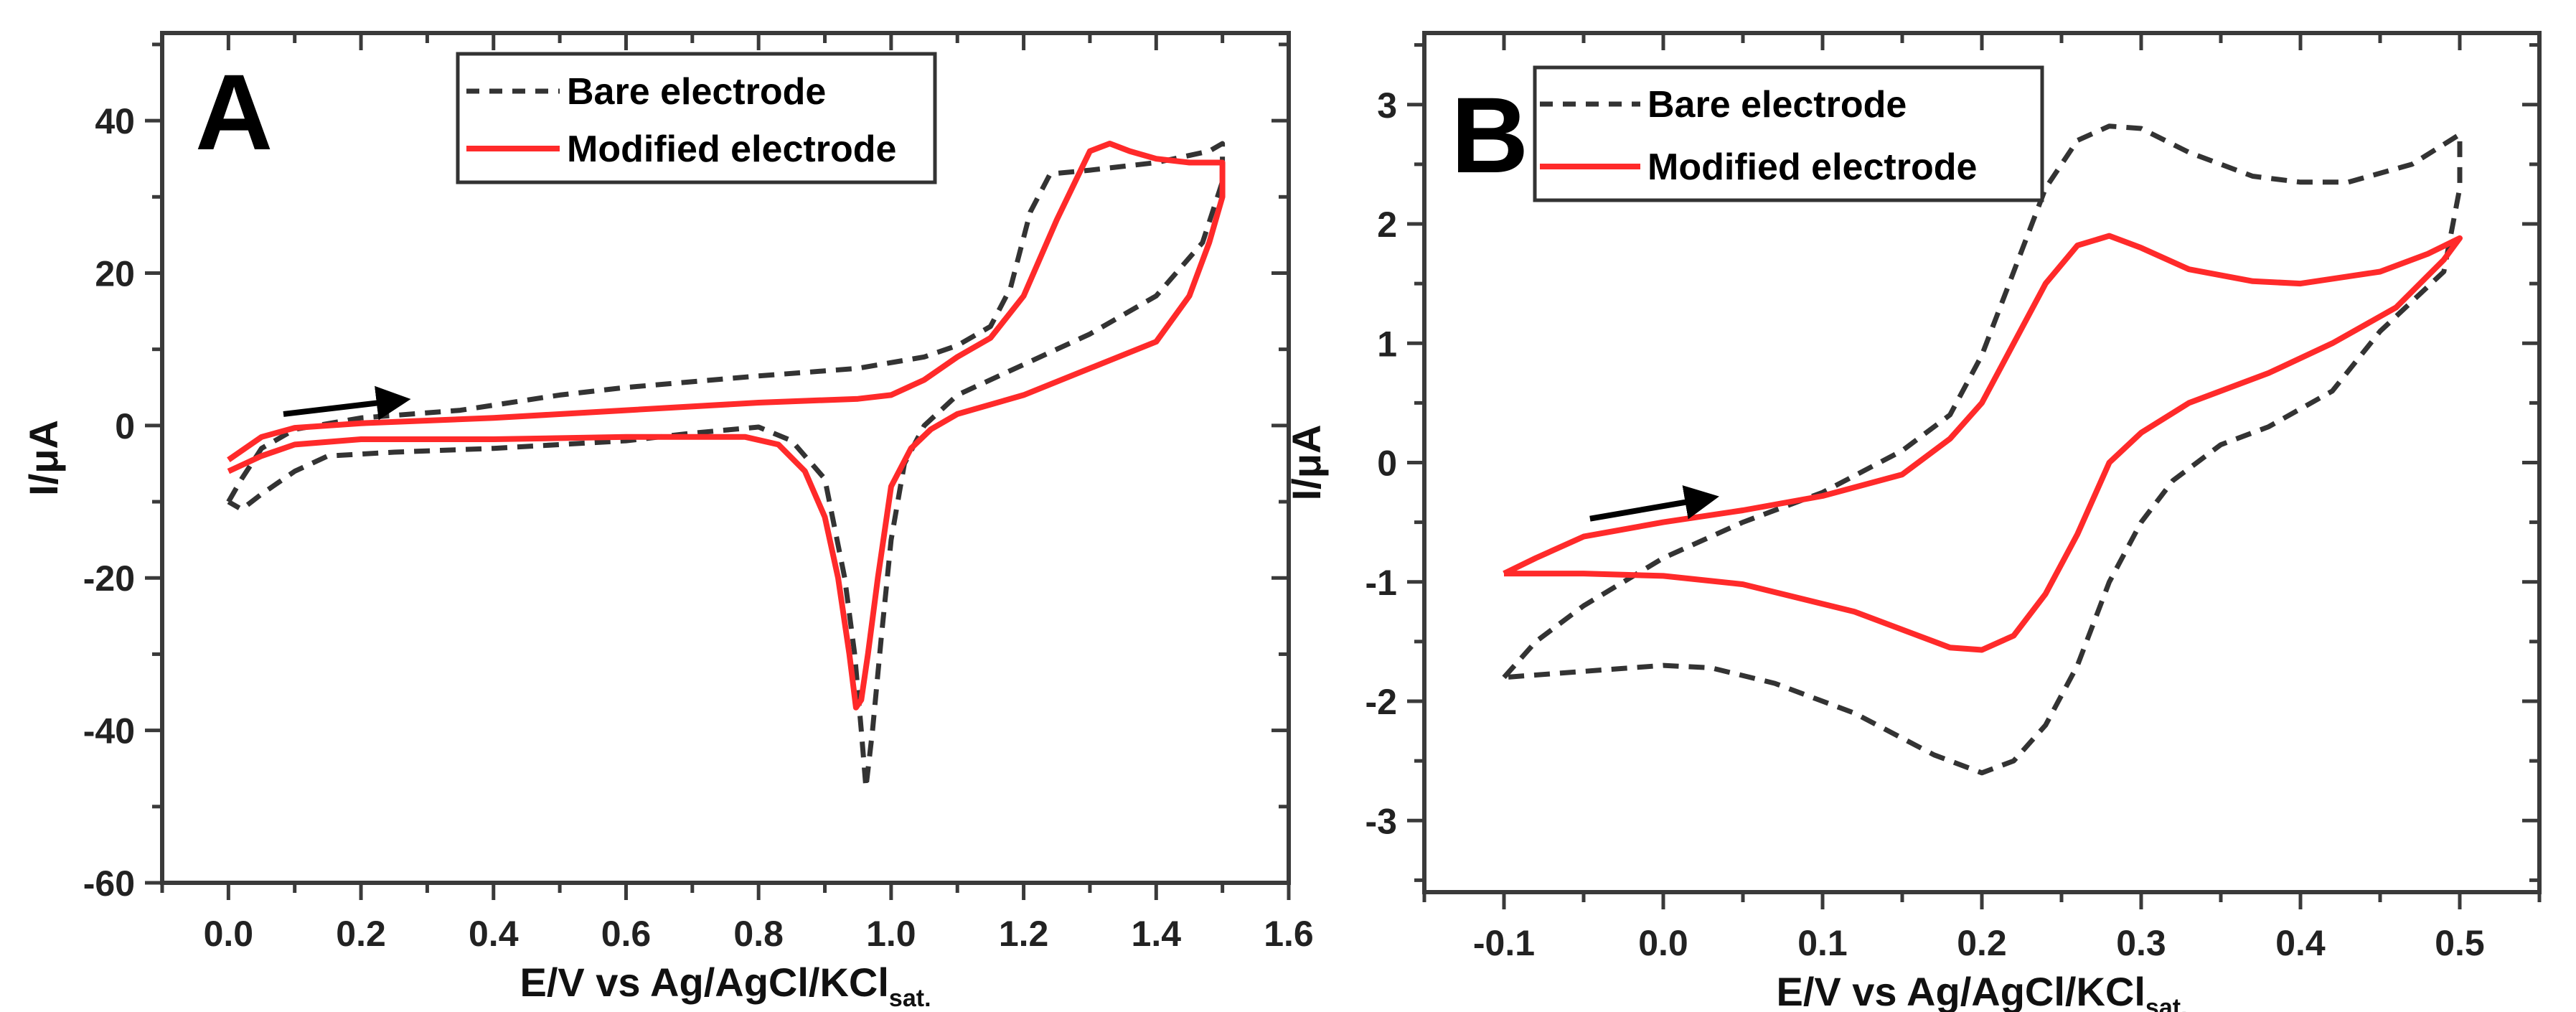 The image size is (2576, 1012). Describe the element at coordinates (758, 934) in the screenshot. I see `x-tick-label: 0.8` at that location.